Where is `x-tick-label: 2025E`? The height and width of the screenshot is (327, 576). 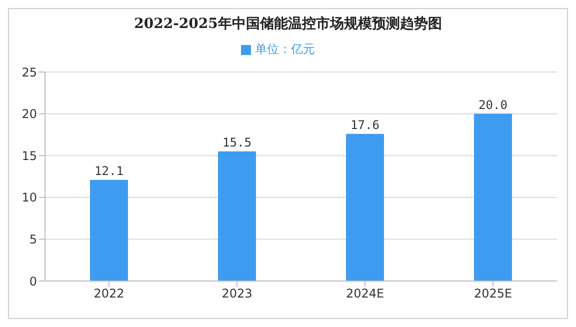
x-tick-label: 2025E is located at coordinates (493, 293).